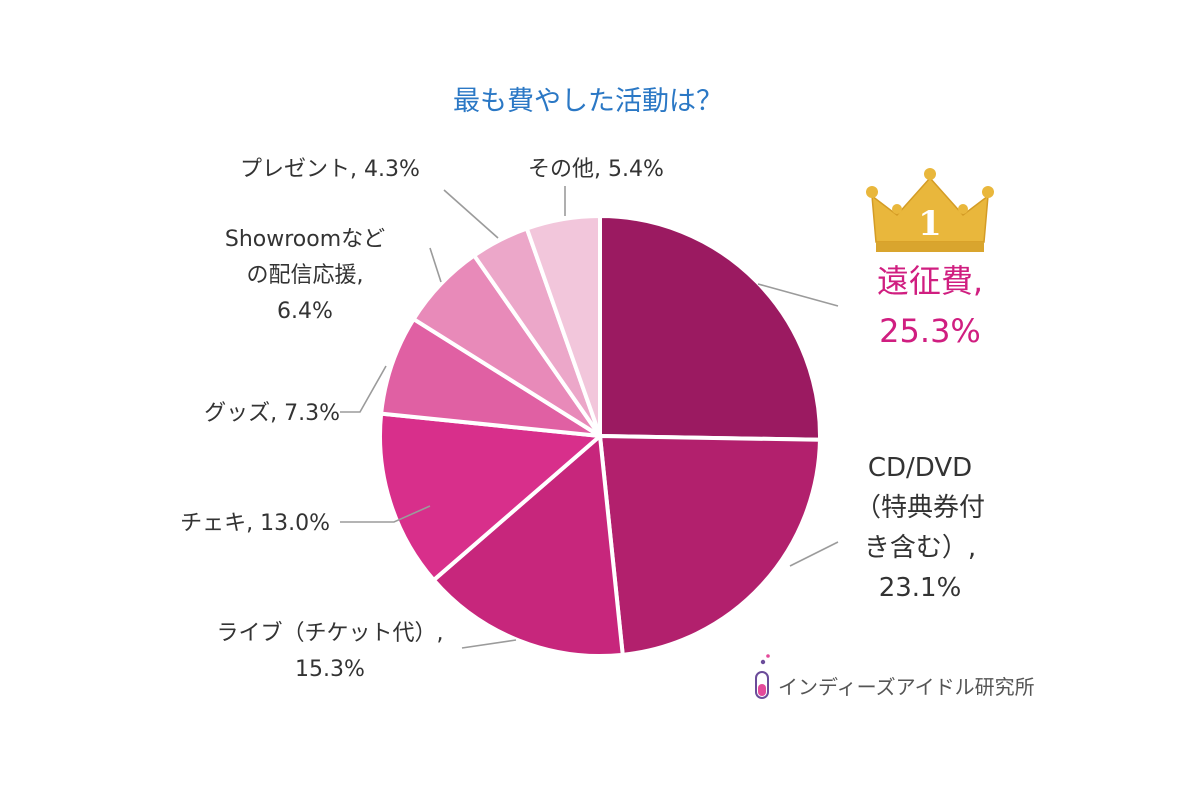 The height and width of the screenshot is (800, 1200). I want to click on slice-label-line: Showroomなど, so click(305, 239).